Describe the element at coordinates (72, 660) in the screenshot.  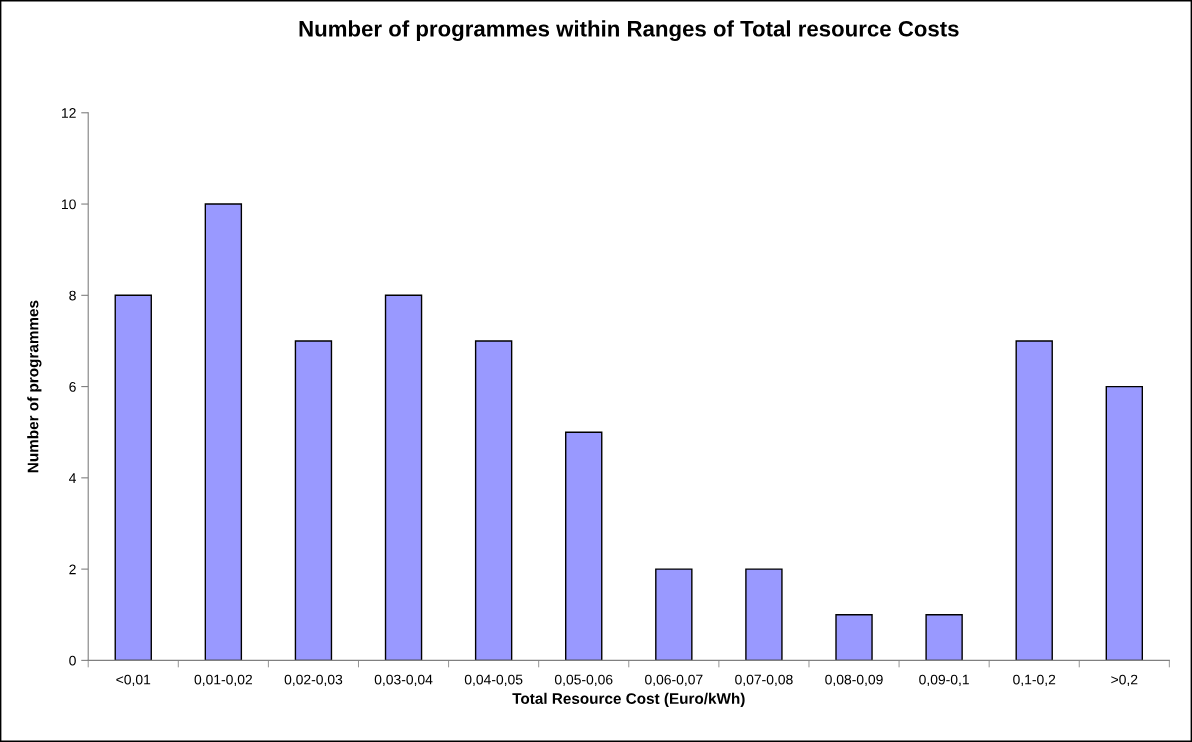
I see `y-tick-label: 0` at that location.